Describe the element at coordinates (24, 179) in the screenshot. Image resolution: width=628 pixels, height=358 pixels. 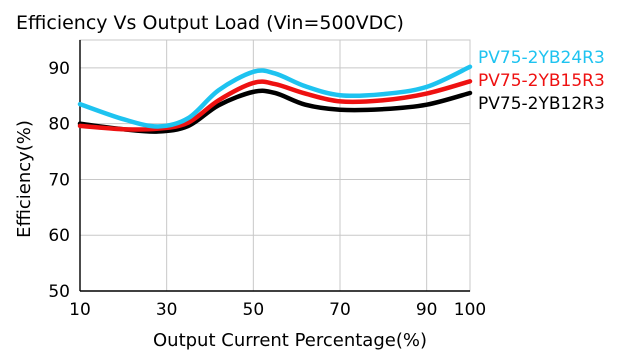
I see `y-axis-title: Efficiency(%)` at that location.